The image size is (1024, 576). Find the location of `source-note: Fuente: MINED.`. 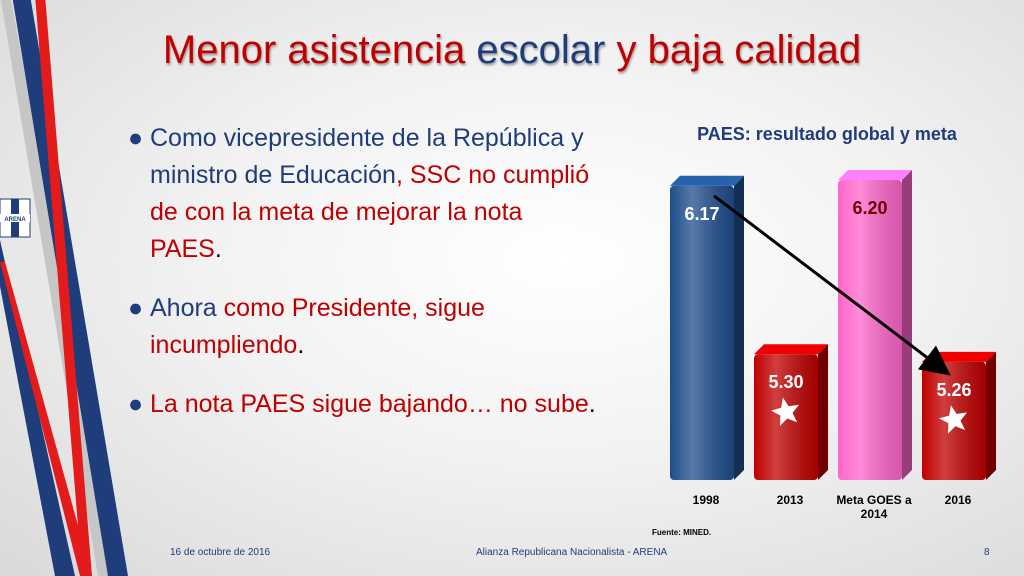

source-note: Fuente: MINED. is located at coordinates (682, 532).